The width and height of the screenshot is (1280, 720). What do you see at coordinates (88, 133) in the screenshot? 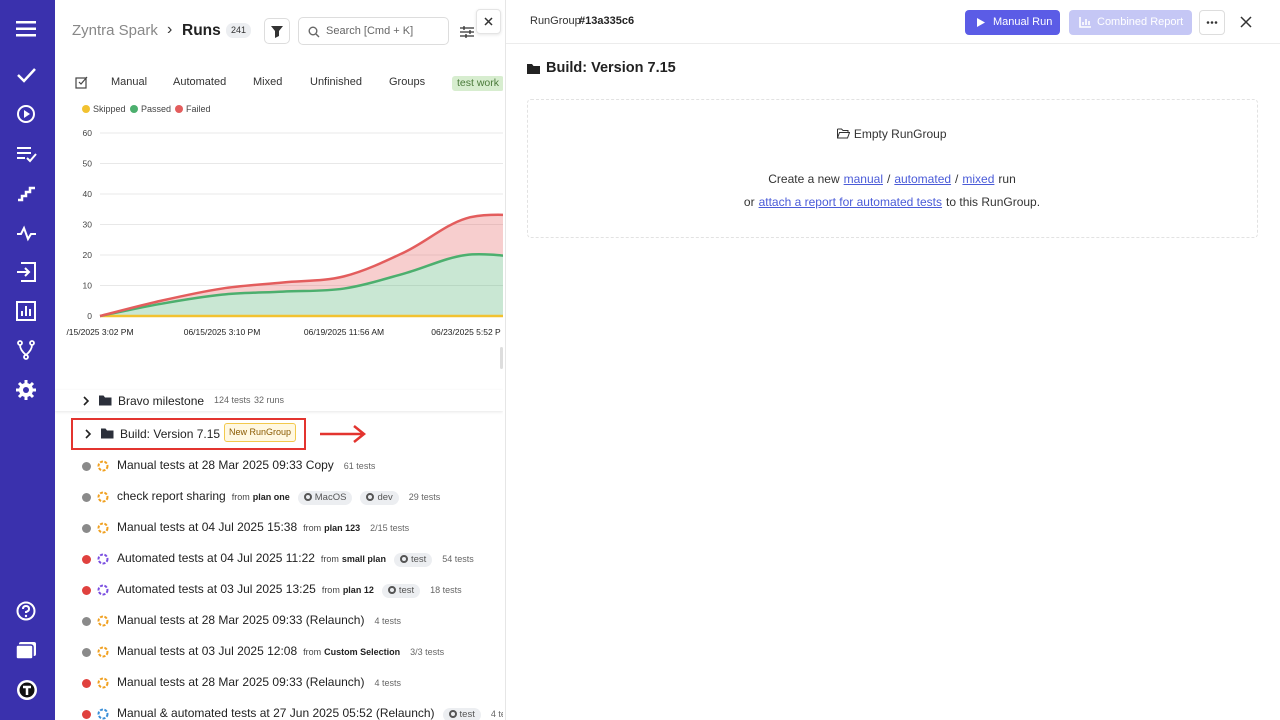
I see `y-tick-label: 60` at bounding box center [88, 133].